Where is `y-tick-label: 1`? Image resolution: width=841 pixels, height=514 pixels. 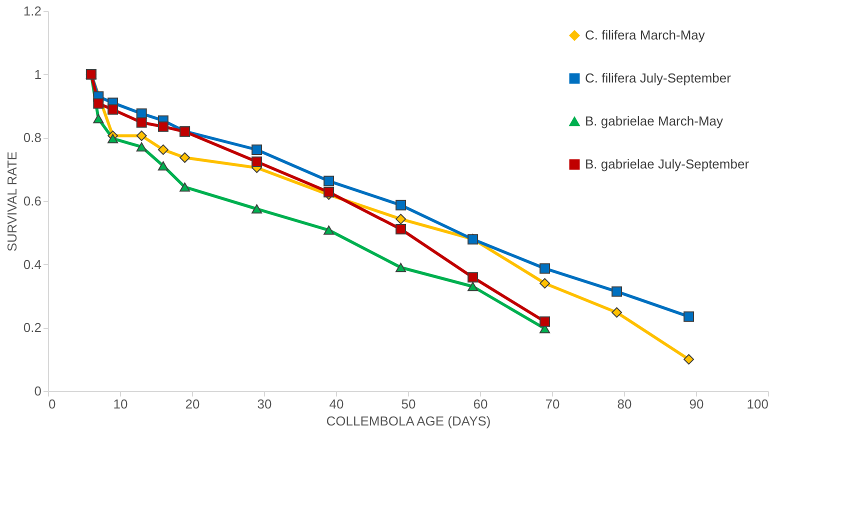 y-tick-label: 1 is located at coordinates (38, 74).